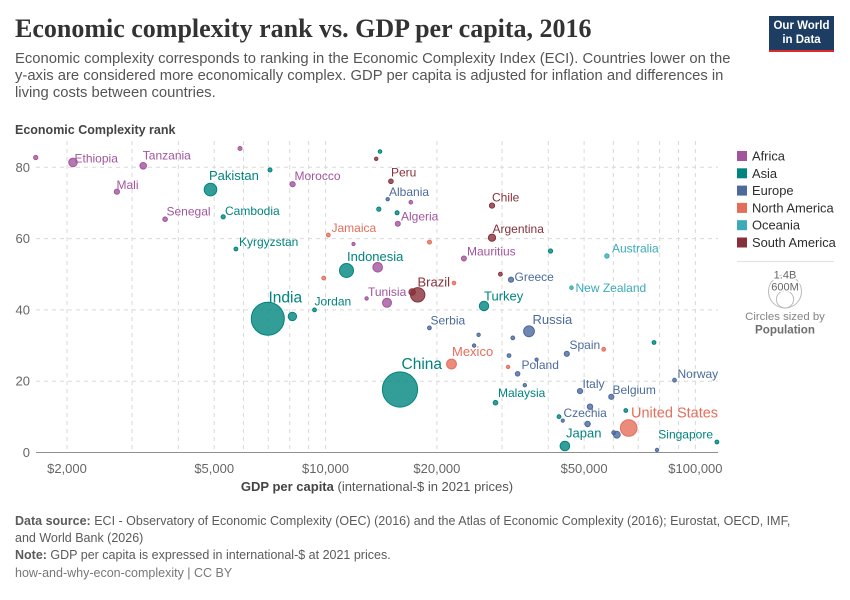 This screenshot has height=600, width=850. I want to click on svg-text: Mexico, so click(472, 351).